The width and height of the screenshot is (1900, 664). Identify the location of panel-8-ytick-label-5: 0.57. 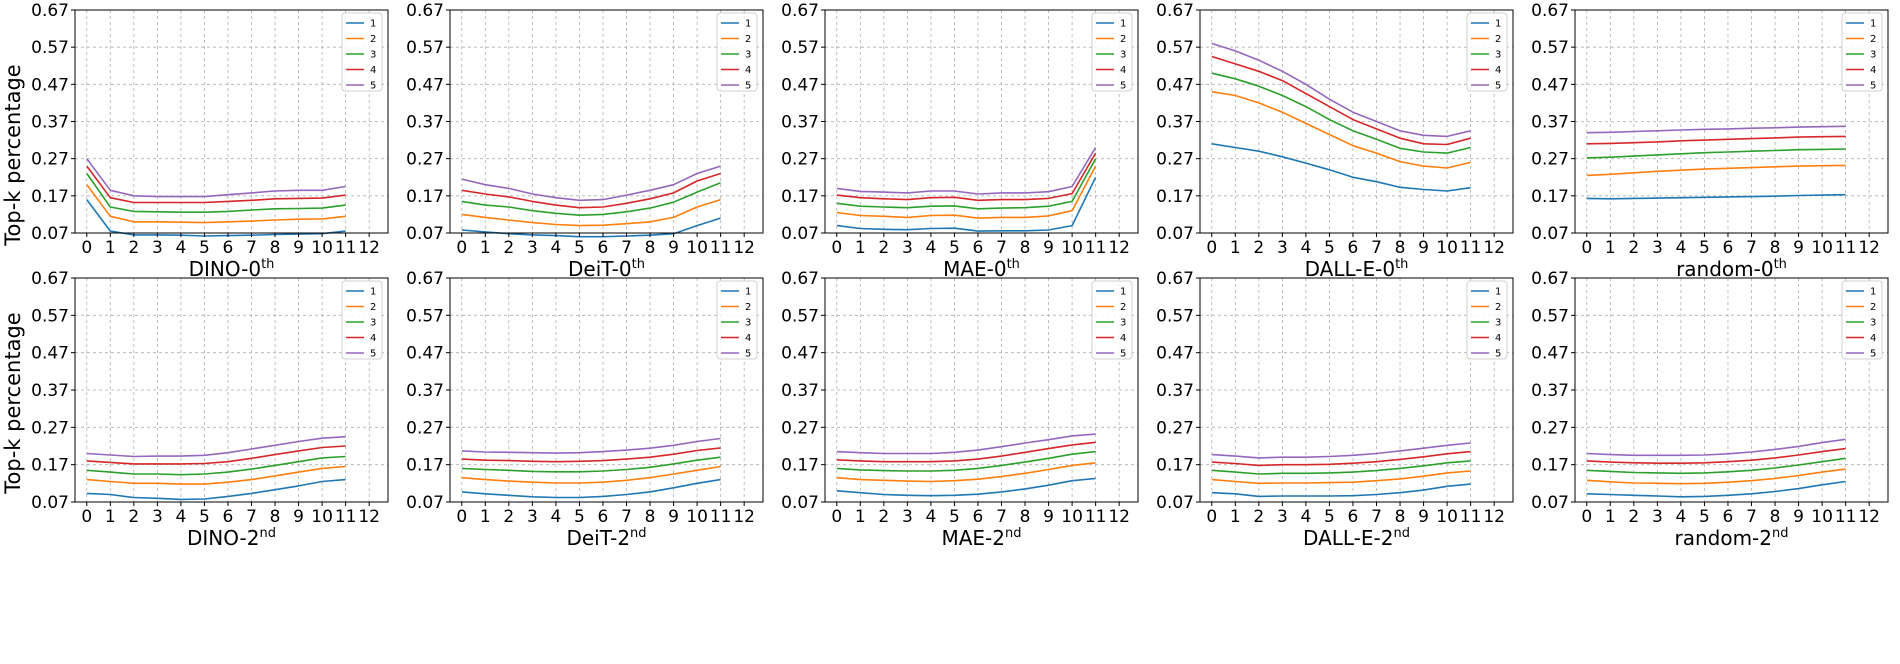
(1175, 316).